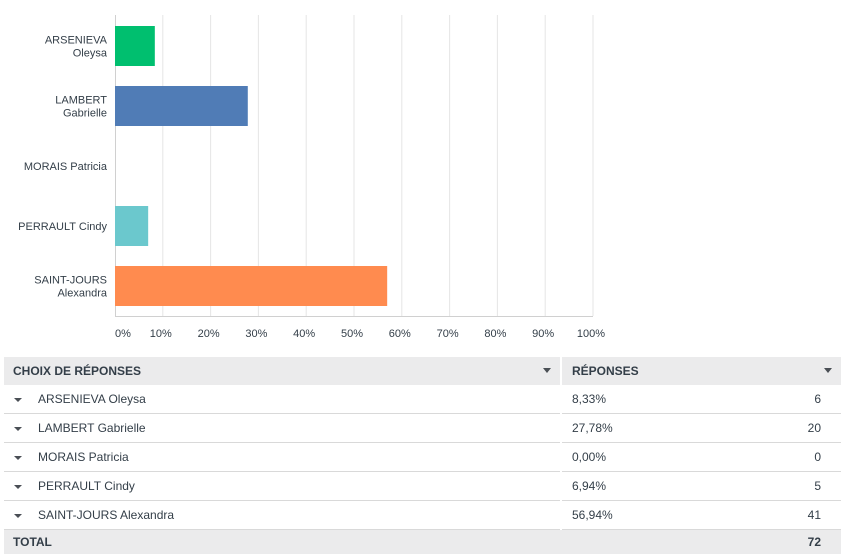 This screenshot has width=845, height=555. What do you see at coordinates (92, 399) in the screenshot?
I see `choice-label: ARSENIEVA Oleysa` at bounding box center [92, 399].